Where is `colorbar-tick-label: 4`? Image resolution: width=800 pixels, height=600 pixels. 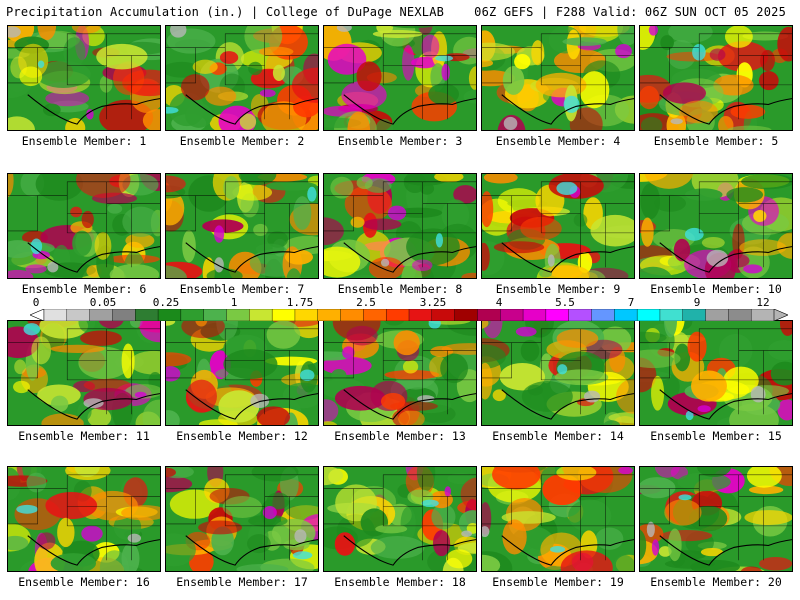 colorbar-tick-label: 4 is located at coordinates (499, 302).